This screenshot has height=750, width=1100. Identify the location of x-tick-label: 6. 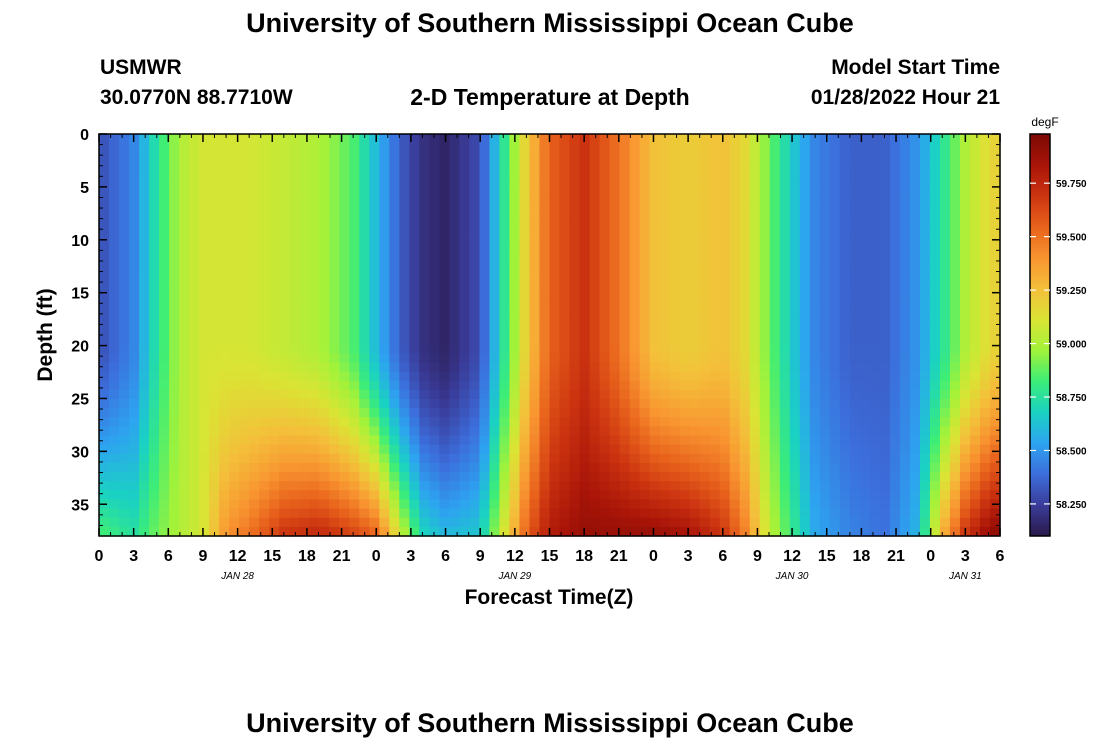
(168, 556).